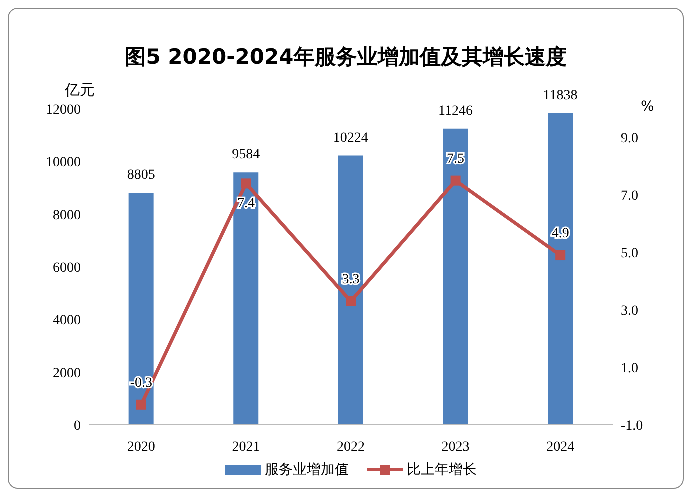 This screenshot has height=499, width=694. Describe the element at coordinates (456, 159) in the screenshot. I see `data-label: 7.5` at that location.